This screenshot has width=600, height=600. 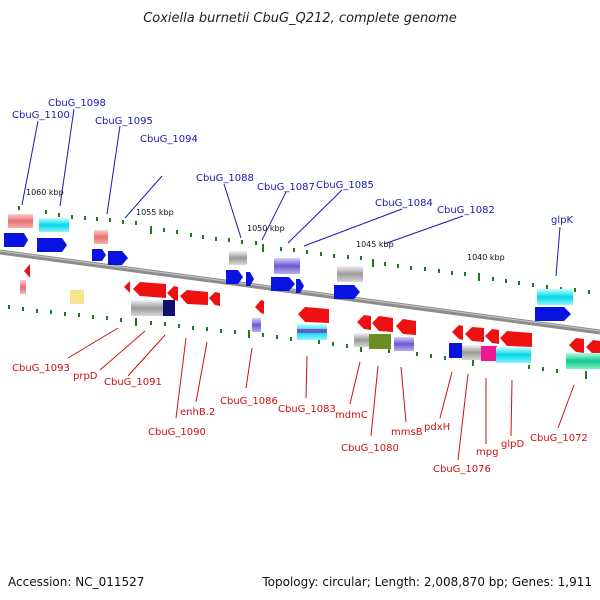 What do you see at coordinates (486, 257) in the screenshot?
I see `kbp-label: 1040 kbp` at bounding box center [486, 257].